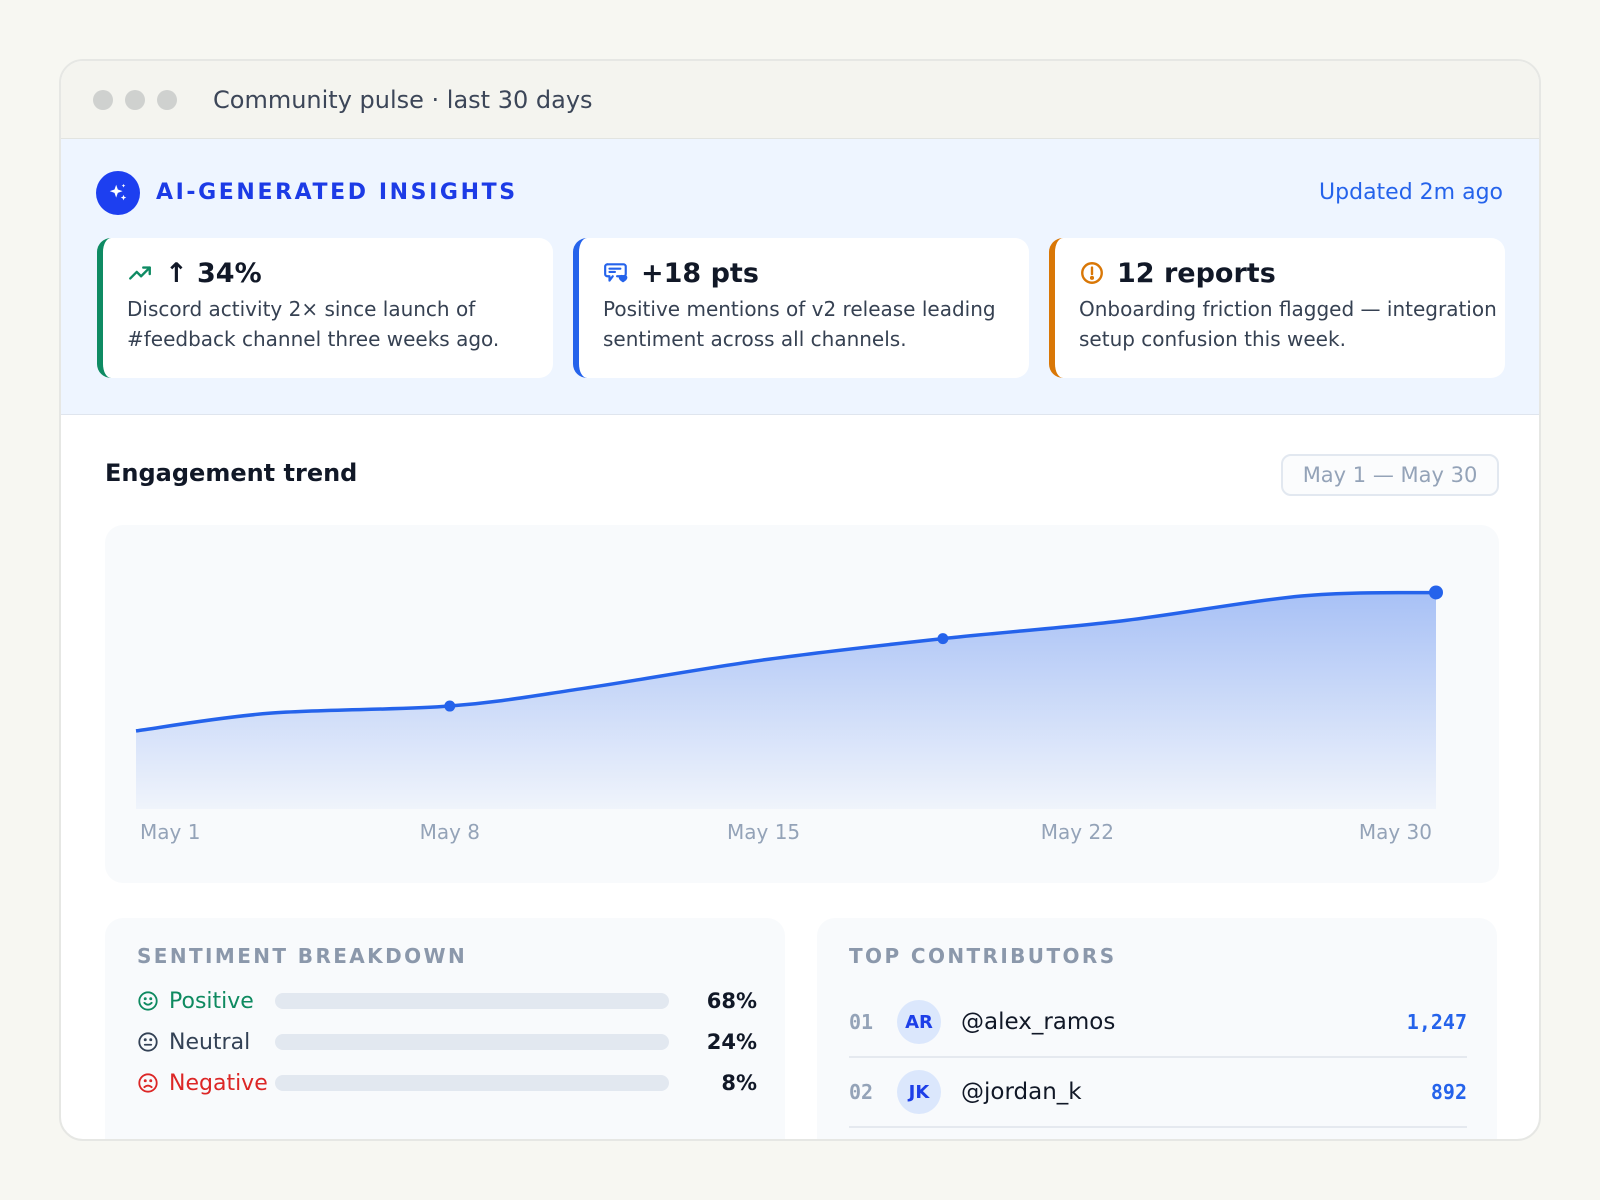 The image size is (1600, 1200). What do you see at coordinates (1038, 1022) in the screenshot?
I see `contributor-handle: @alex_ramos` at bounding box center [1038, 1022].